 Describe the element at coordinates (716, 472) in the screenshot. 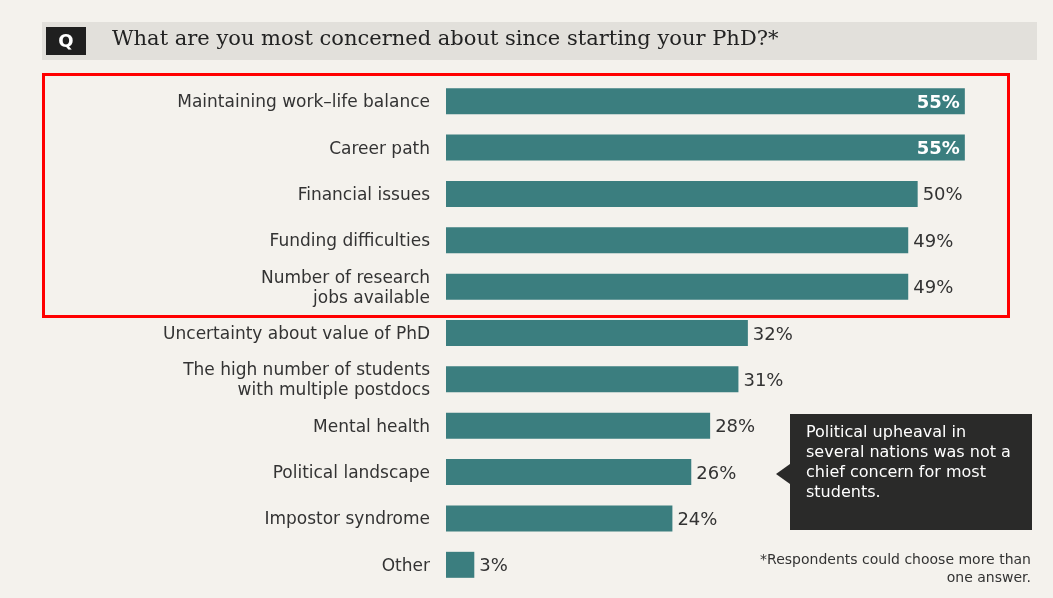

I see `data-label: 26%` at that location.